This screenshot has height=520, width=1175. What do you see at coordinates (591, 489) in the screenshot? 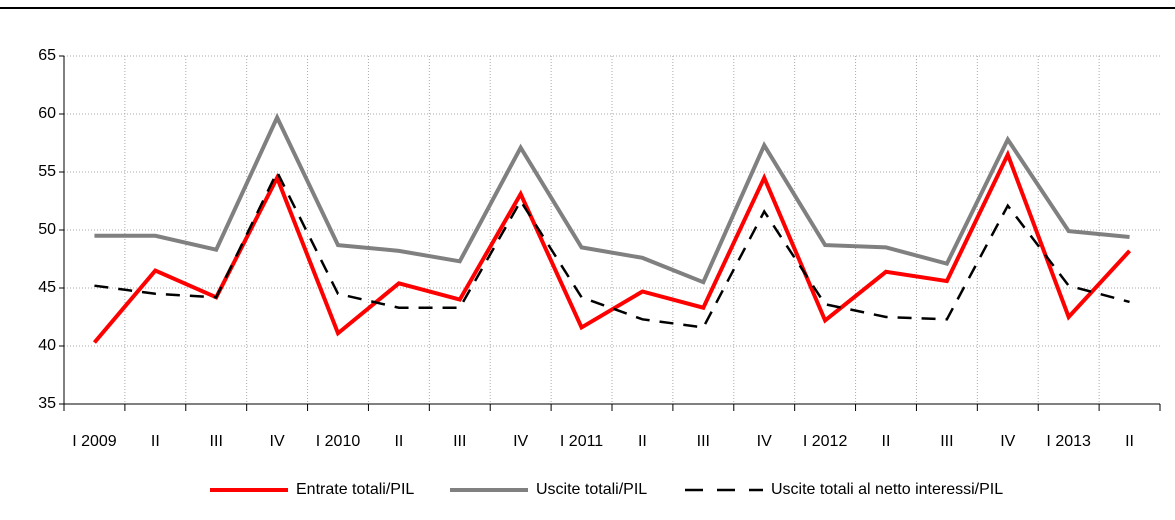
I see `legend-label: Uscite totali/PIL` at bounding box center [591, 489].